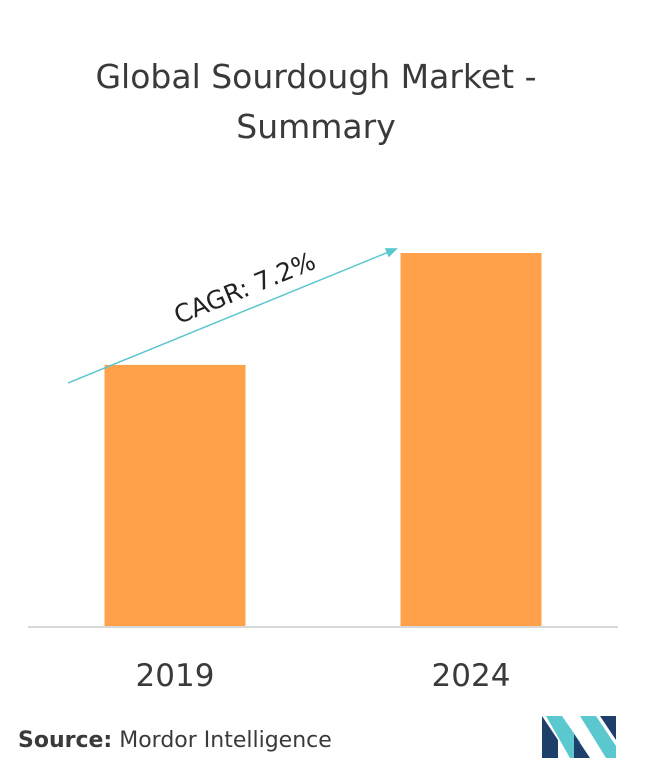 The height and width of the screenshot is (780, 658). What do you see at coordinates (316, 76) in the screenshot?
I see `chart-title-line1: Global Sourdough Market -` at bounding box center [316, 76].